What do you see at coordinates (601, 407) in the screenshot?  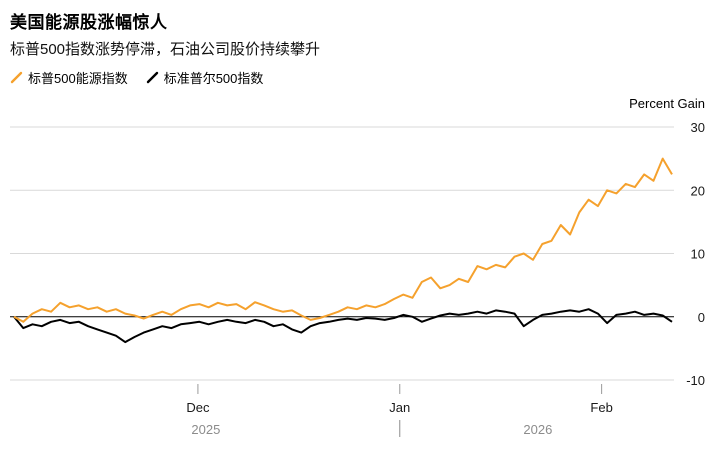 I see `x-tick-label: Feb` at bounding box center [601, 407].